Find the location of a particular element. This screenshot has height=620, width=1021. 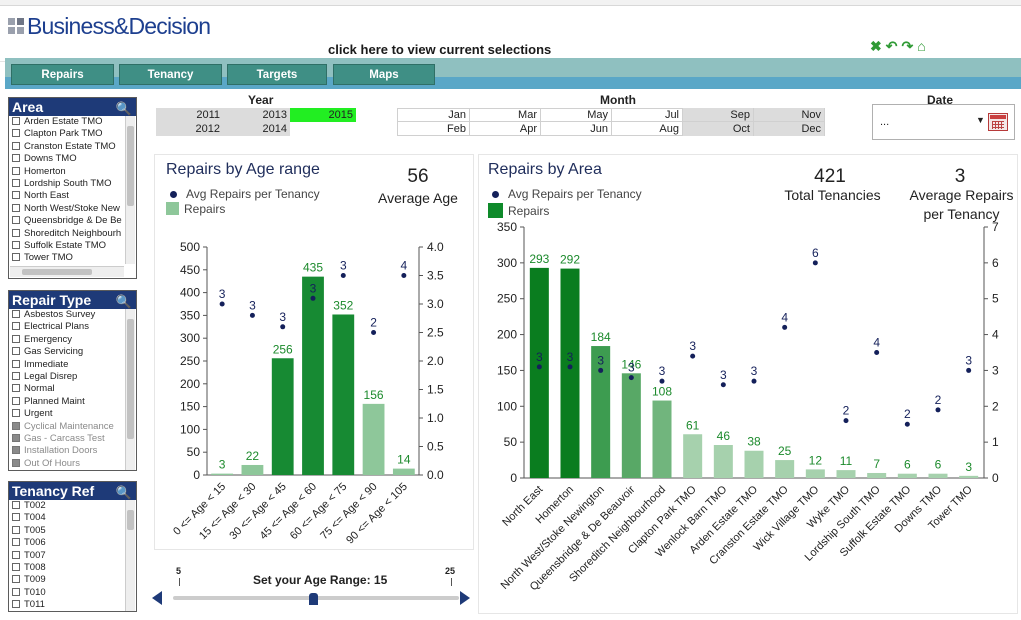

area-list-item: Clapton Park TMO is located at coordinates (66, 134).